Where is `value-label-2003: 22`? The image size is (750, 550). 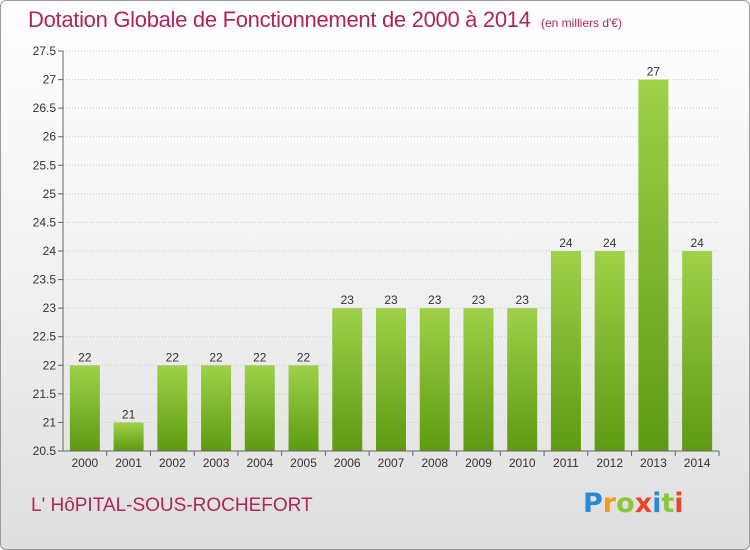
value-label-2003: 22 is located at coordinates (216, 357).